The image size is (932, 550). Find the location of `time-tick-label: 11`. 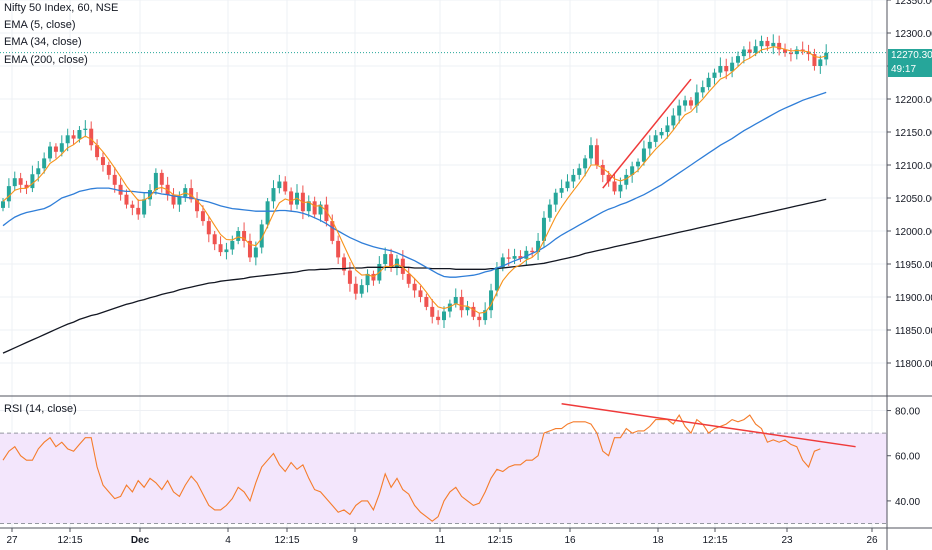

time-tick-label: 11 is located at coordinates (440, 540).